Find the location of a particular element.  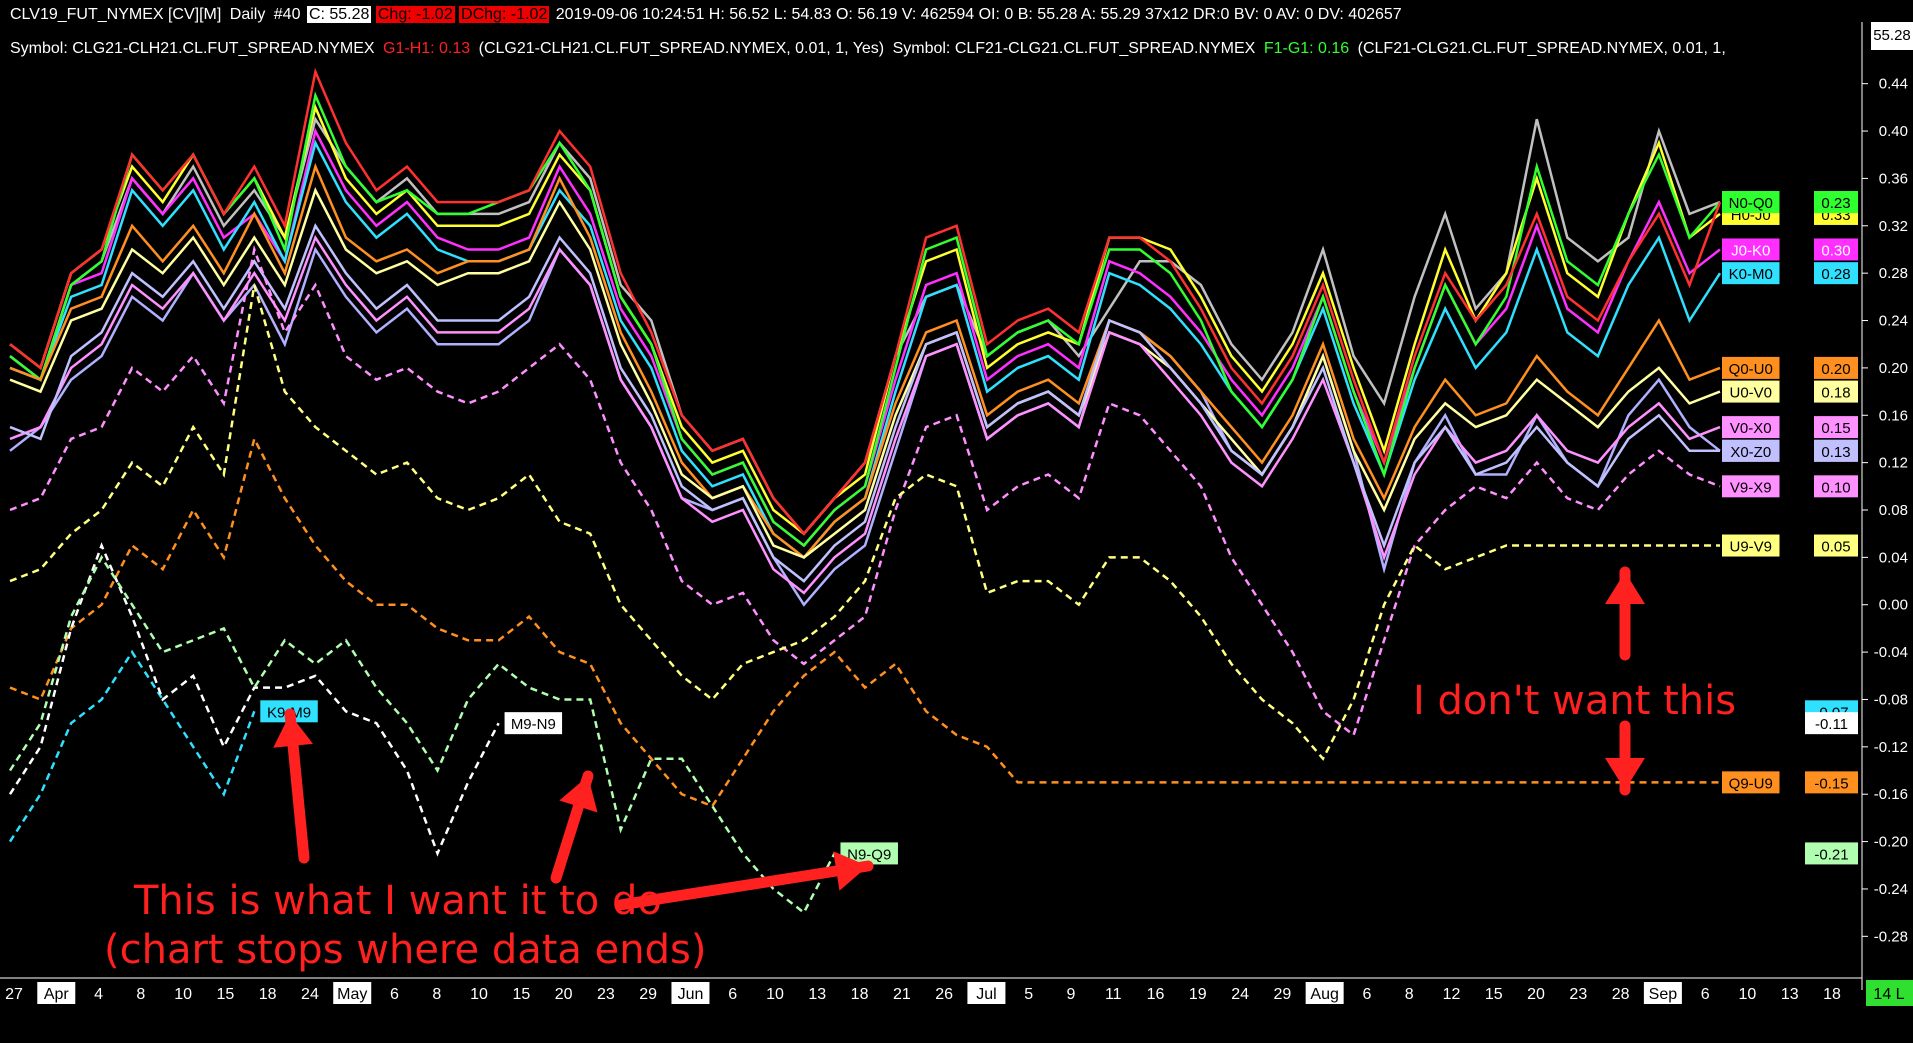

y-tick-label: -0.28 is located at coordinates (1891, 936).